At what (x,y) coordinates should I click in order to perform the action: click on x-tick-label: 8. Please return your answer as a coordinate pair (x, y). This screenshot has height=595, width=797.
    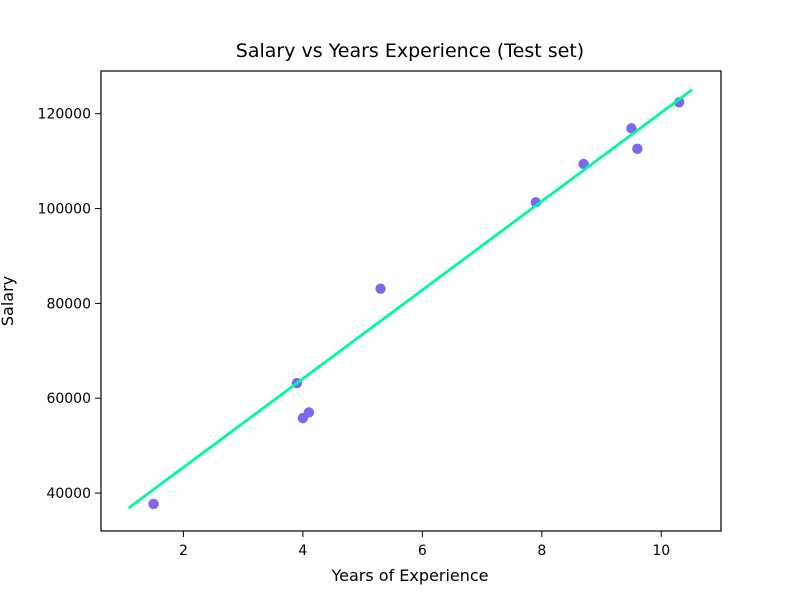
    Looking at the image, I should click on (541, 551).